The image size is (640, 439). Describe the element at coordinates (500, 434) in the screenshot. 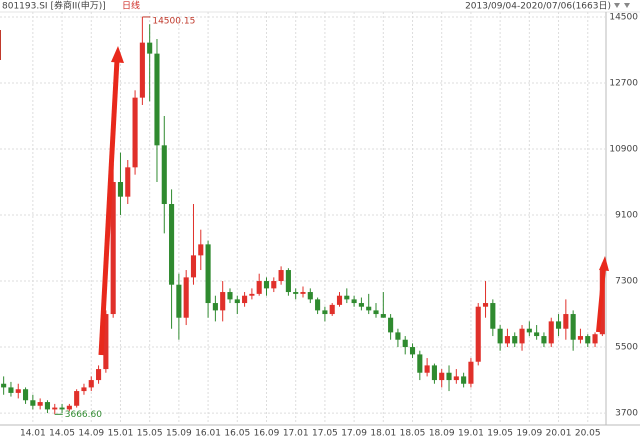

I see `x-tick-label: 19.05` at that location.